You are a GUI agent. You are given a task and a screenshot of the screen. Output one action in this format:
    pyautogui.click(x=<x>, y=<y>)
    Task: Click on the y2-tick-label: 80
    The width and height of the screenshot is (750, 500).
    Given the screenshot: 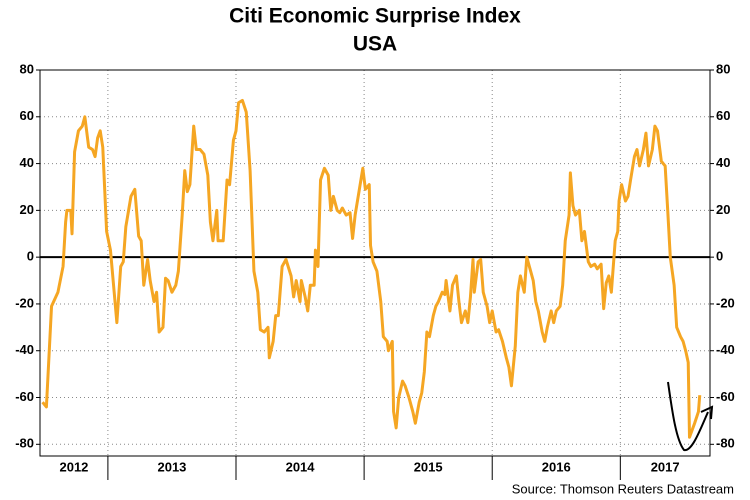 What is the action you would take?
    pyautogui.click(x=723, y=68)
    